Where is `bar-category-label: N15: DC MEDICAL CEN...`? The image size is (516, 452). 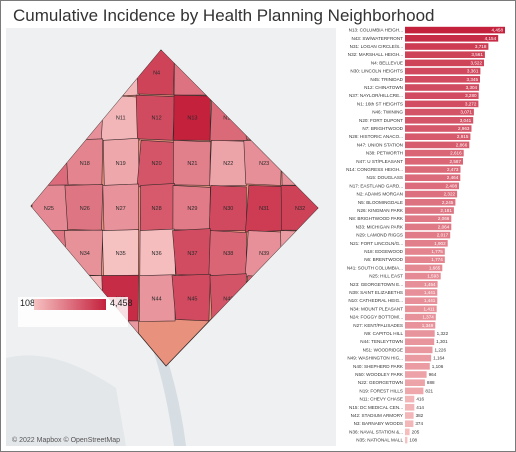
bar-category-label: N15: DC MEDICAL CEN... is located at coordinates (376, 407).